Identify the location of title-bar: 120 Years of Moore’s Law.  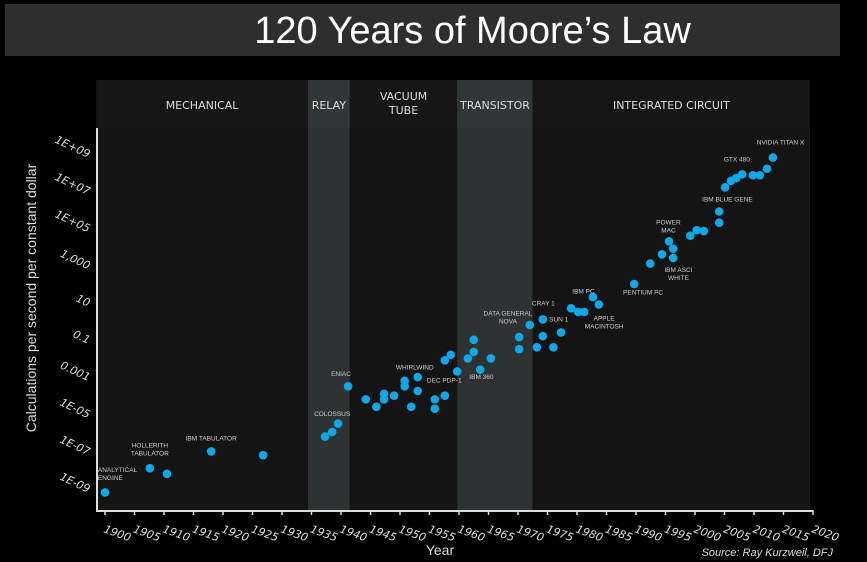
(422, 30).